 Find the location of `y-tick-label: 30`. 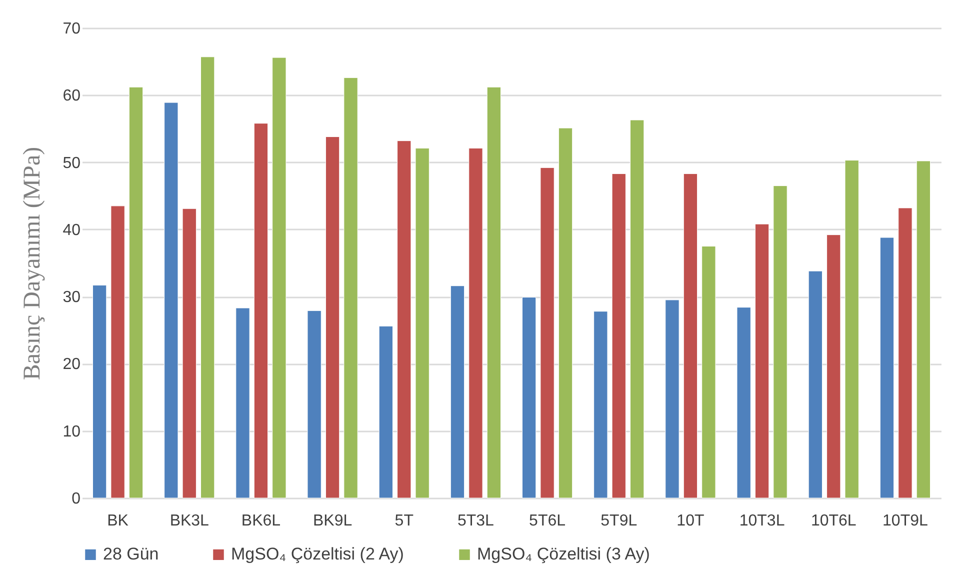

y-tick-label: 30 is located at coordinates (71, 297).